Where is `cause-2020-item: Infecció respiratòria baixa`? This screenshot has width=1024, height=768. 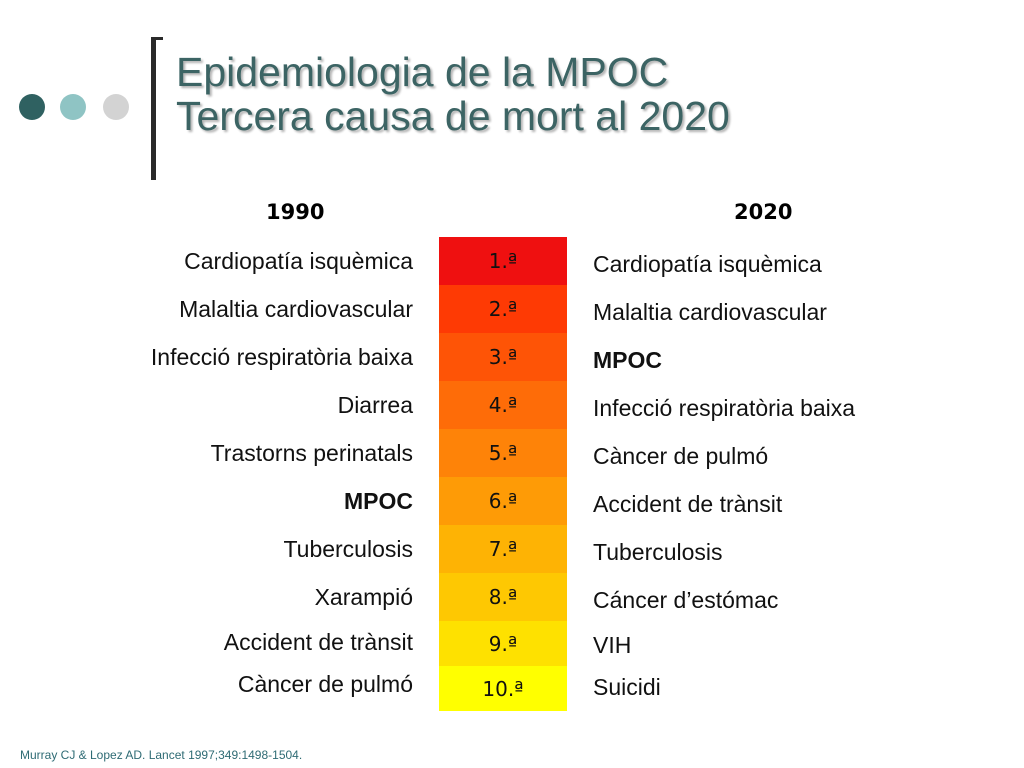
cause-2020-item: Infecció respiratòria baixa is located at coordinates (724, 408).